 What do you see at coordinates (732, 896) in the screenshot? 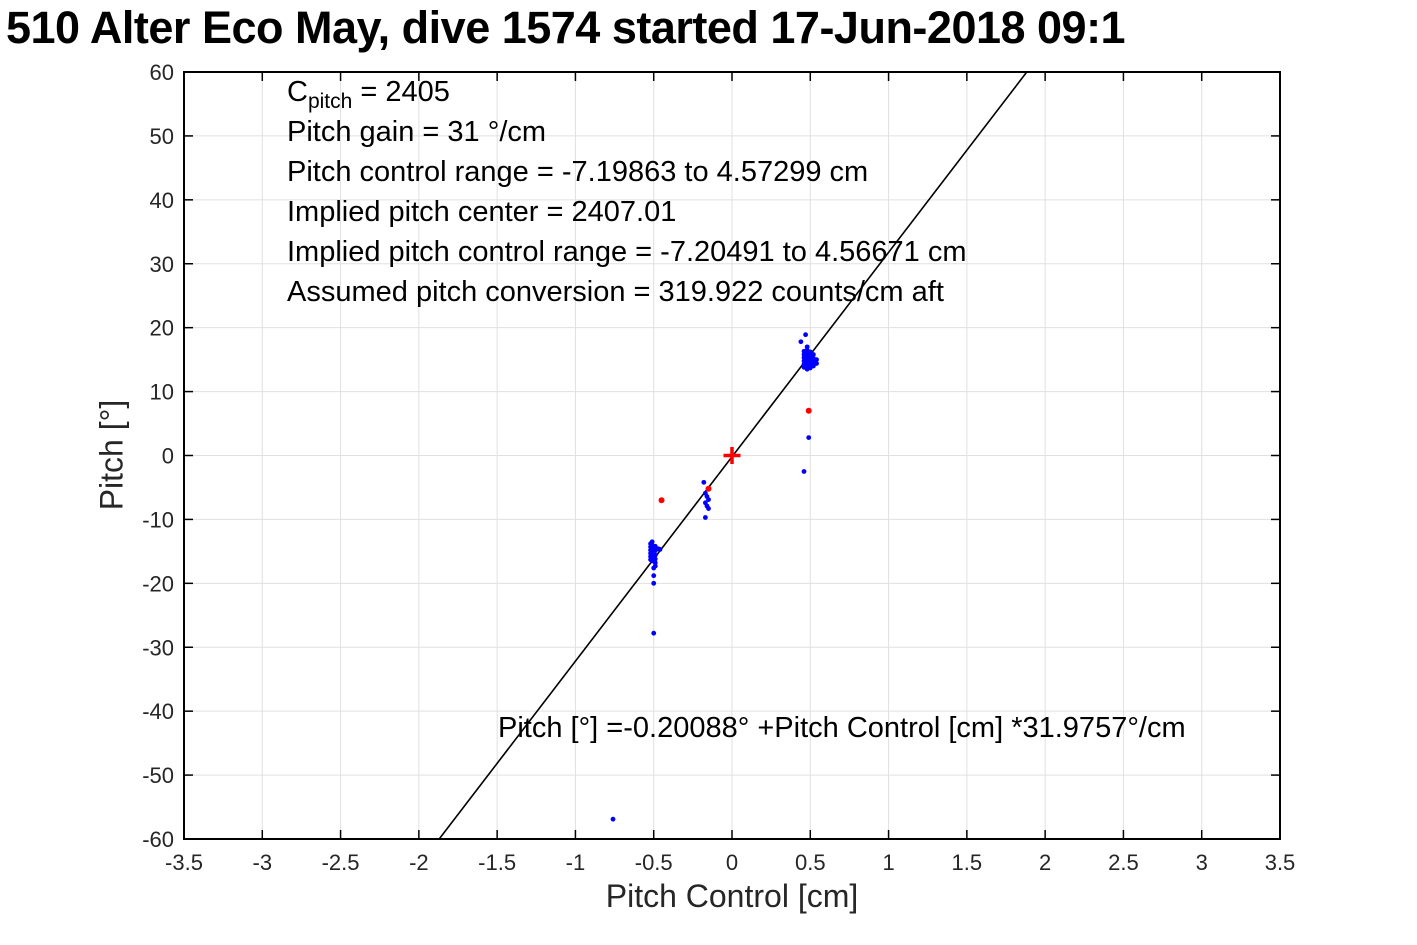
I see `x-axis-label: Pitch Control [cm]` at bounding box center [732, 896].